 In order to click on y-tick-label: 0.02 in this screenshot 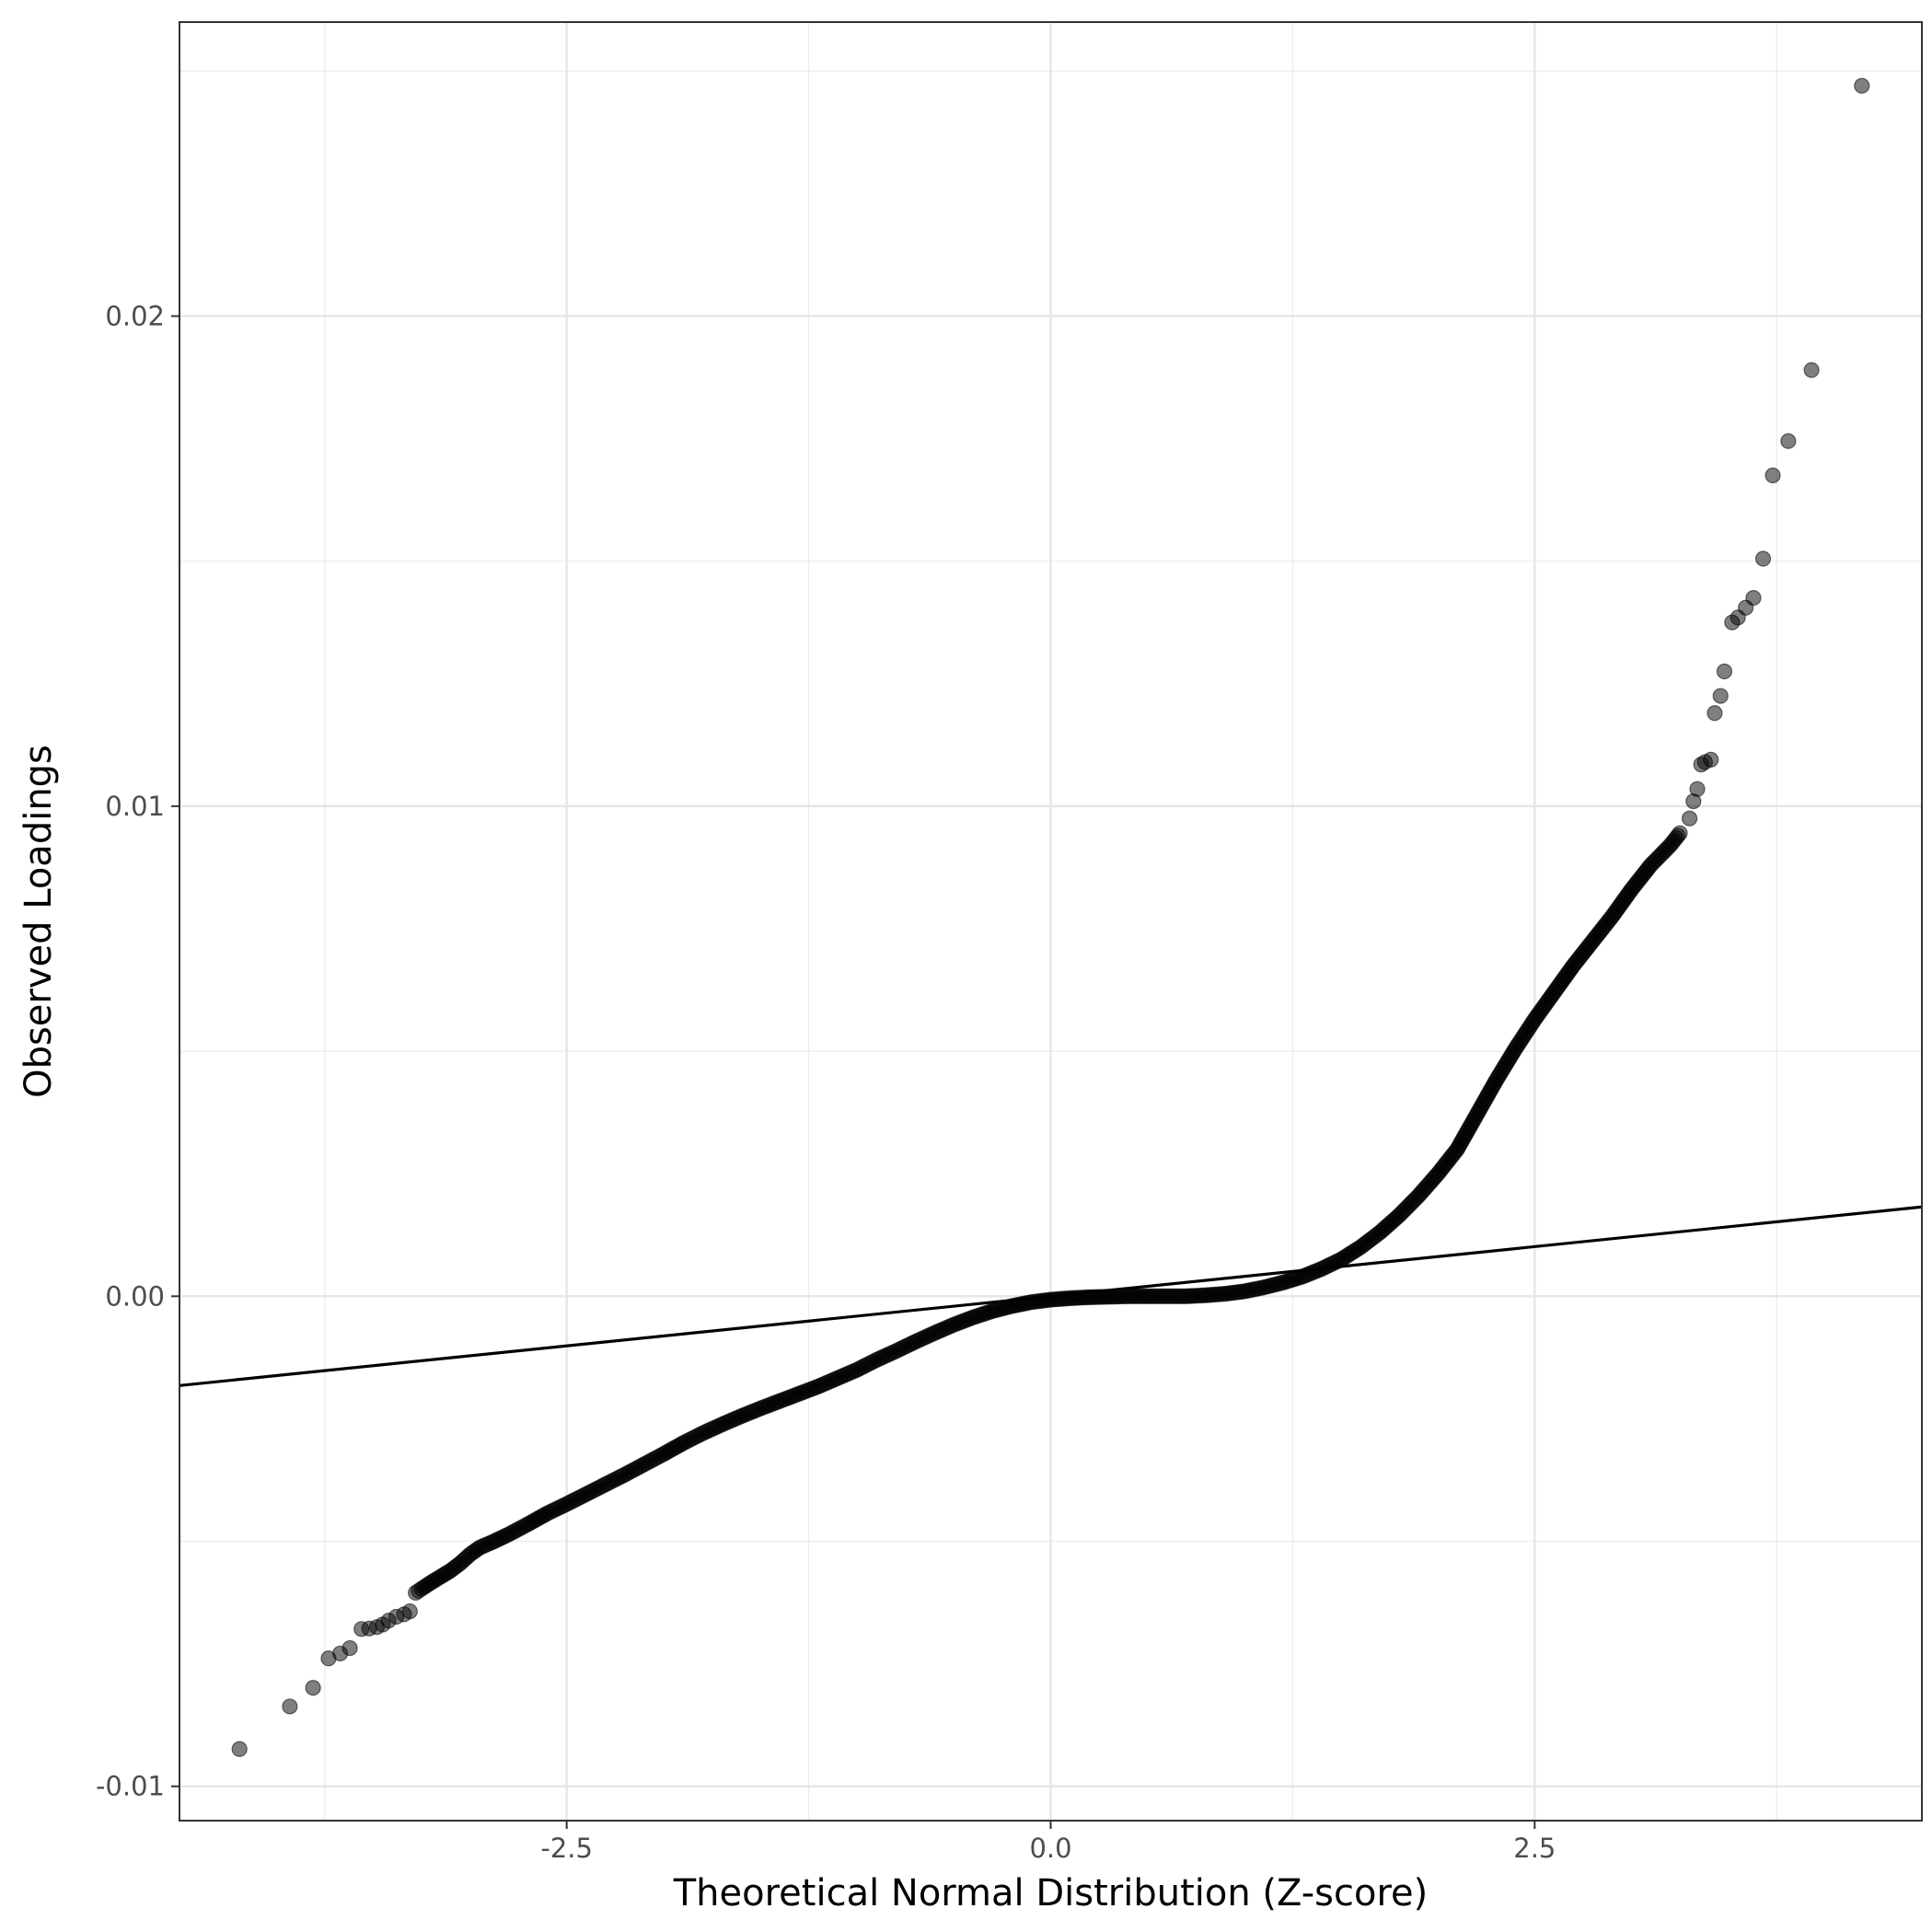, I will do `click(135, 316)`.